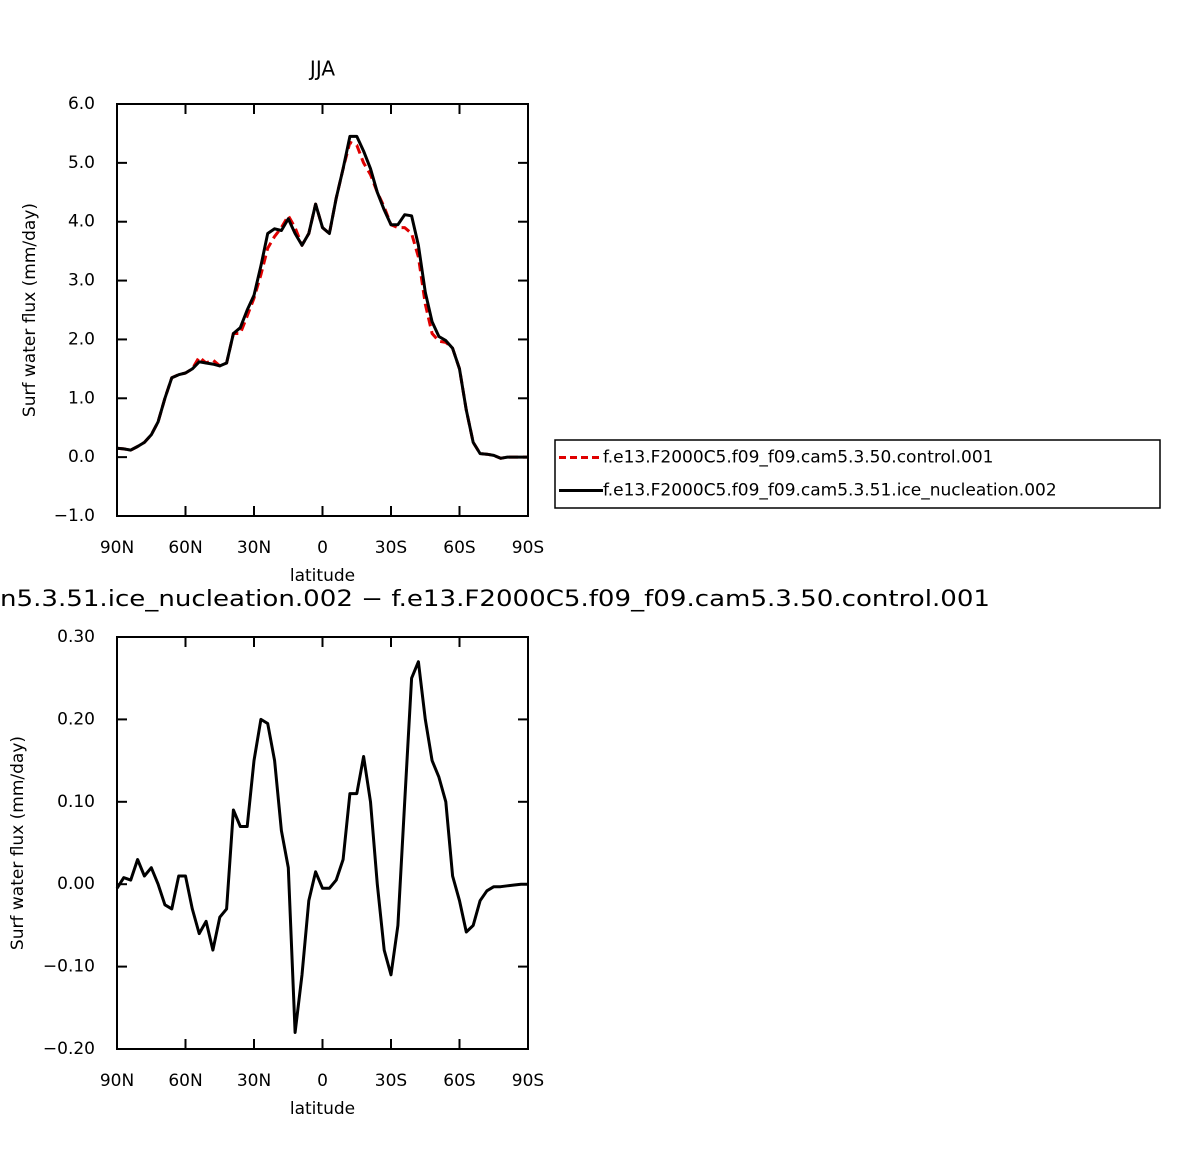 This screenshot has height=1174, width=1177. I want to click on y-tick-label: 0.30, so click(76, 637).